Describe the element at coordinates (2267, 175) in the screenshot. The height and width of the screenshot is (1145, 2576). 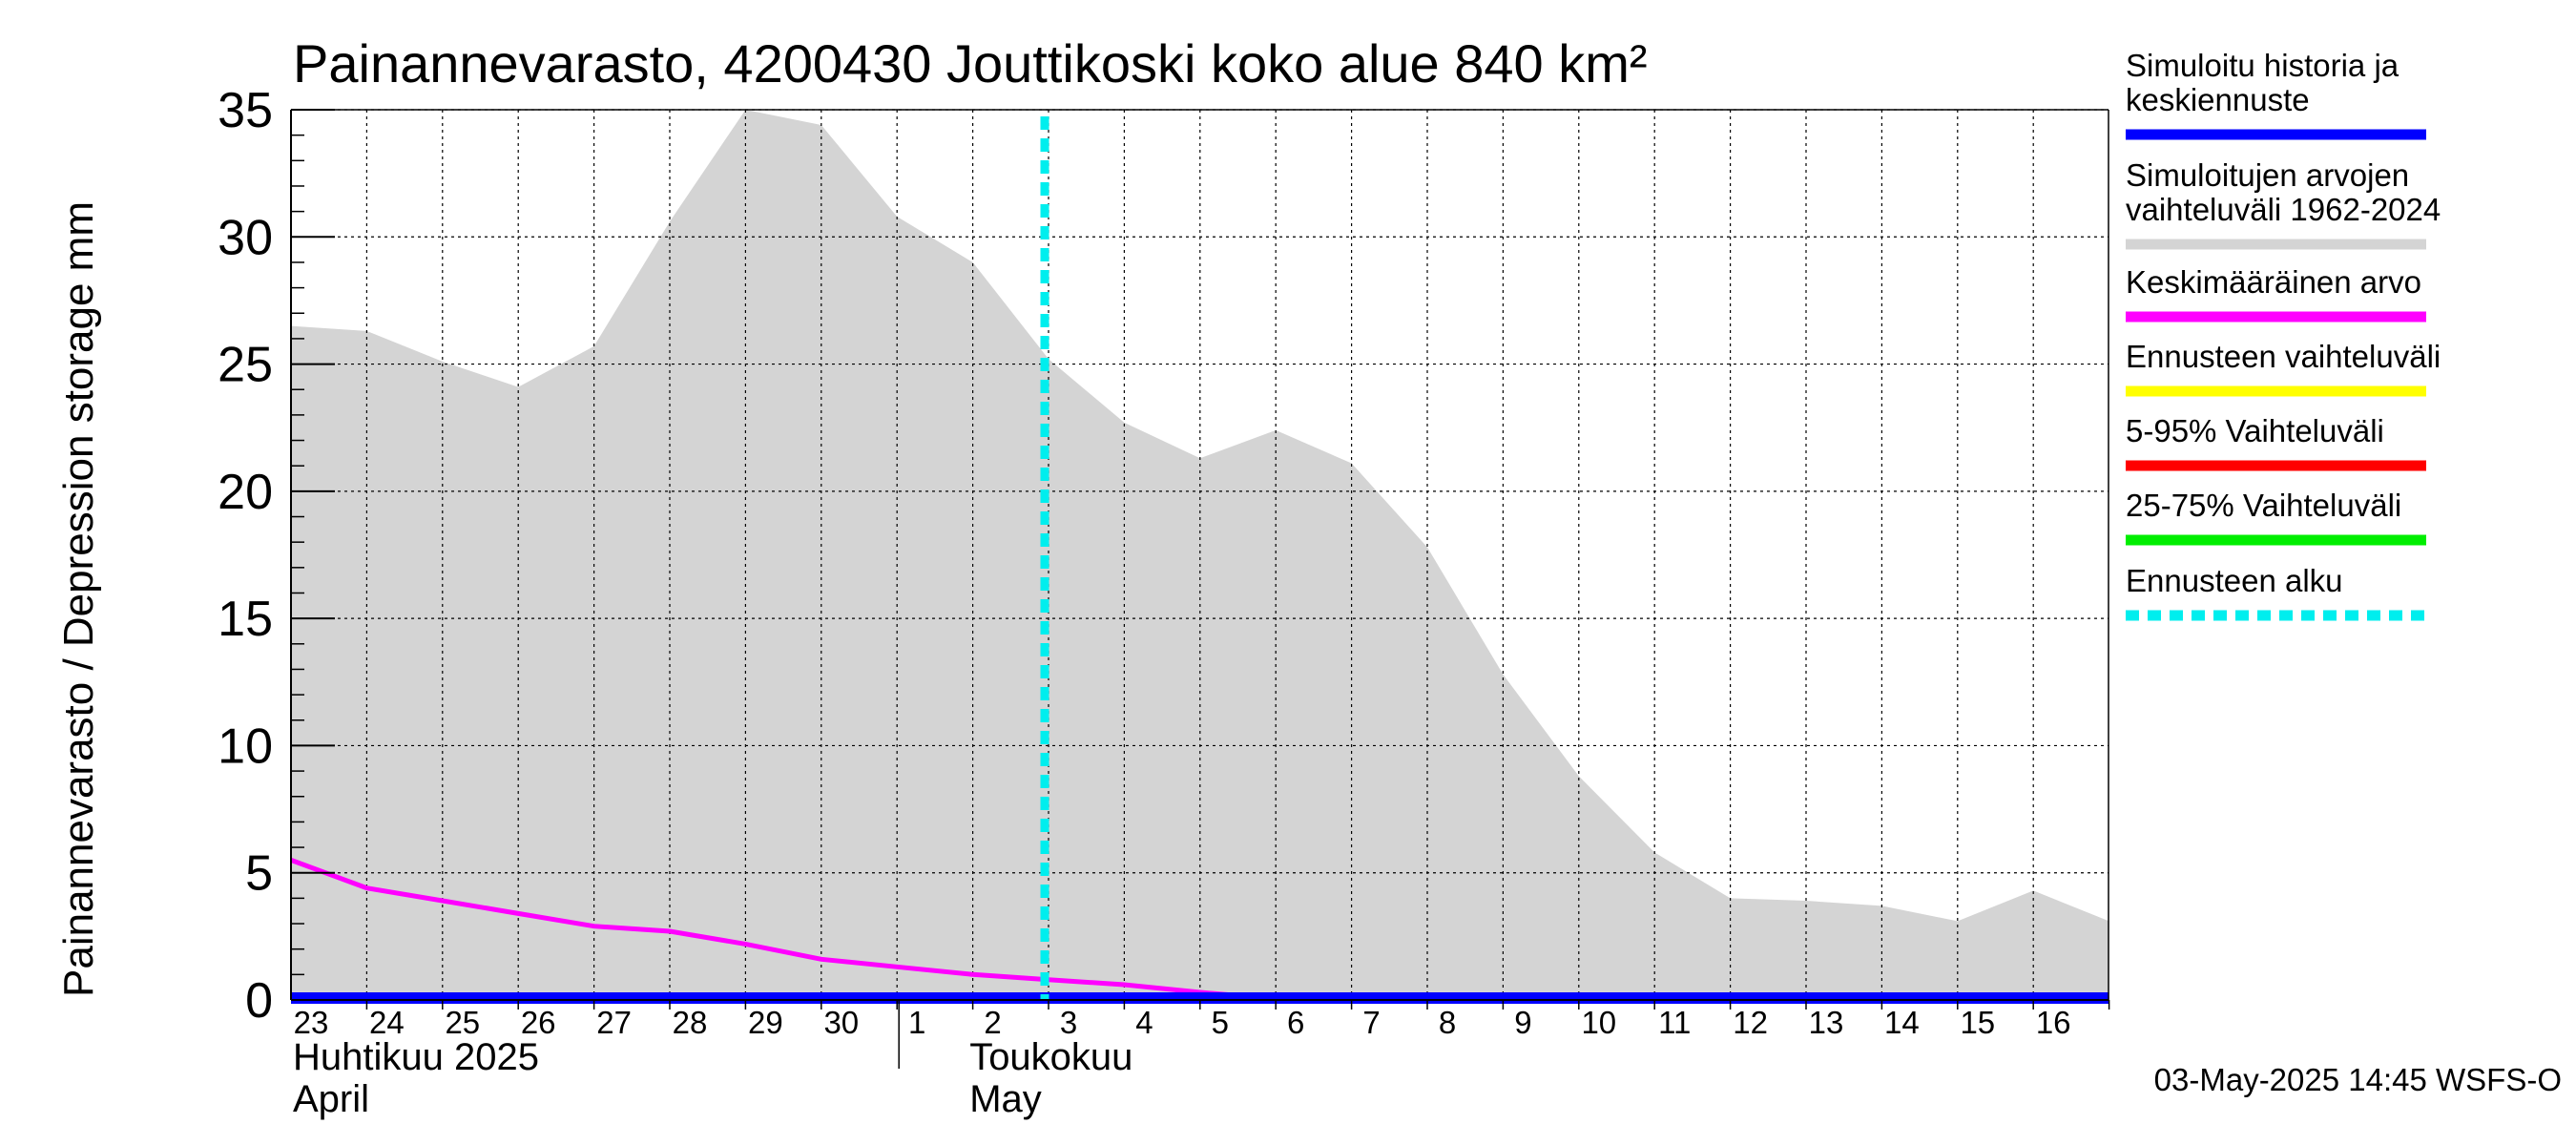
I see `legend-label: Simuloitujen arvojen` at that location.